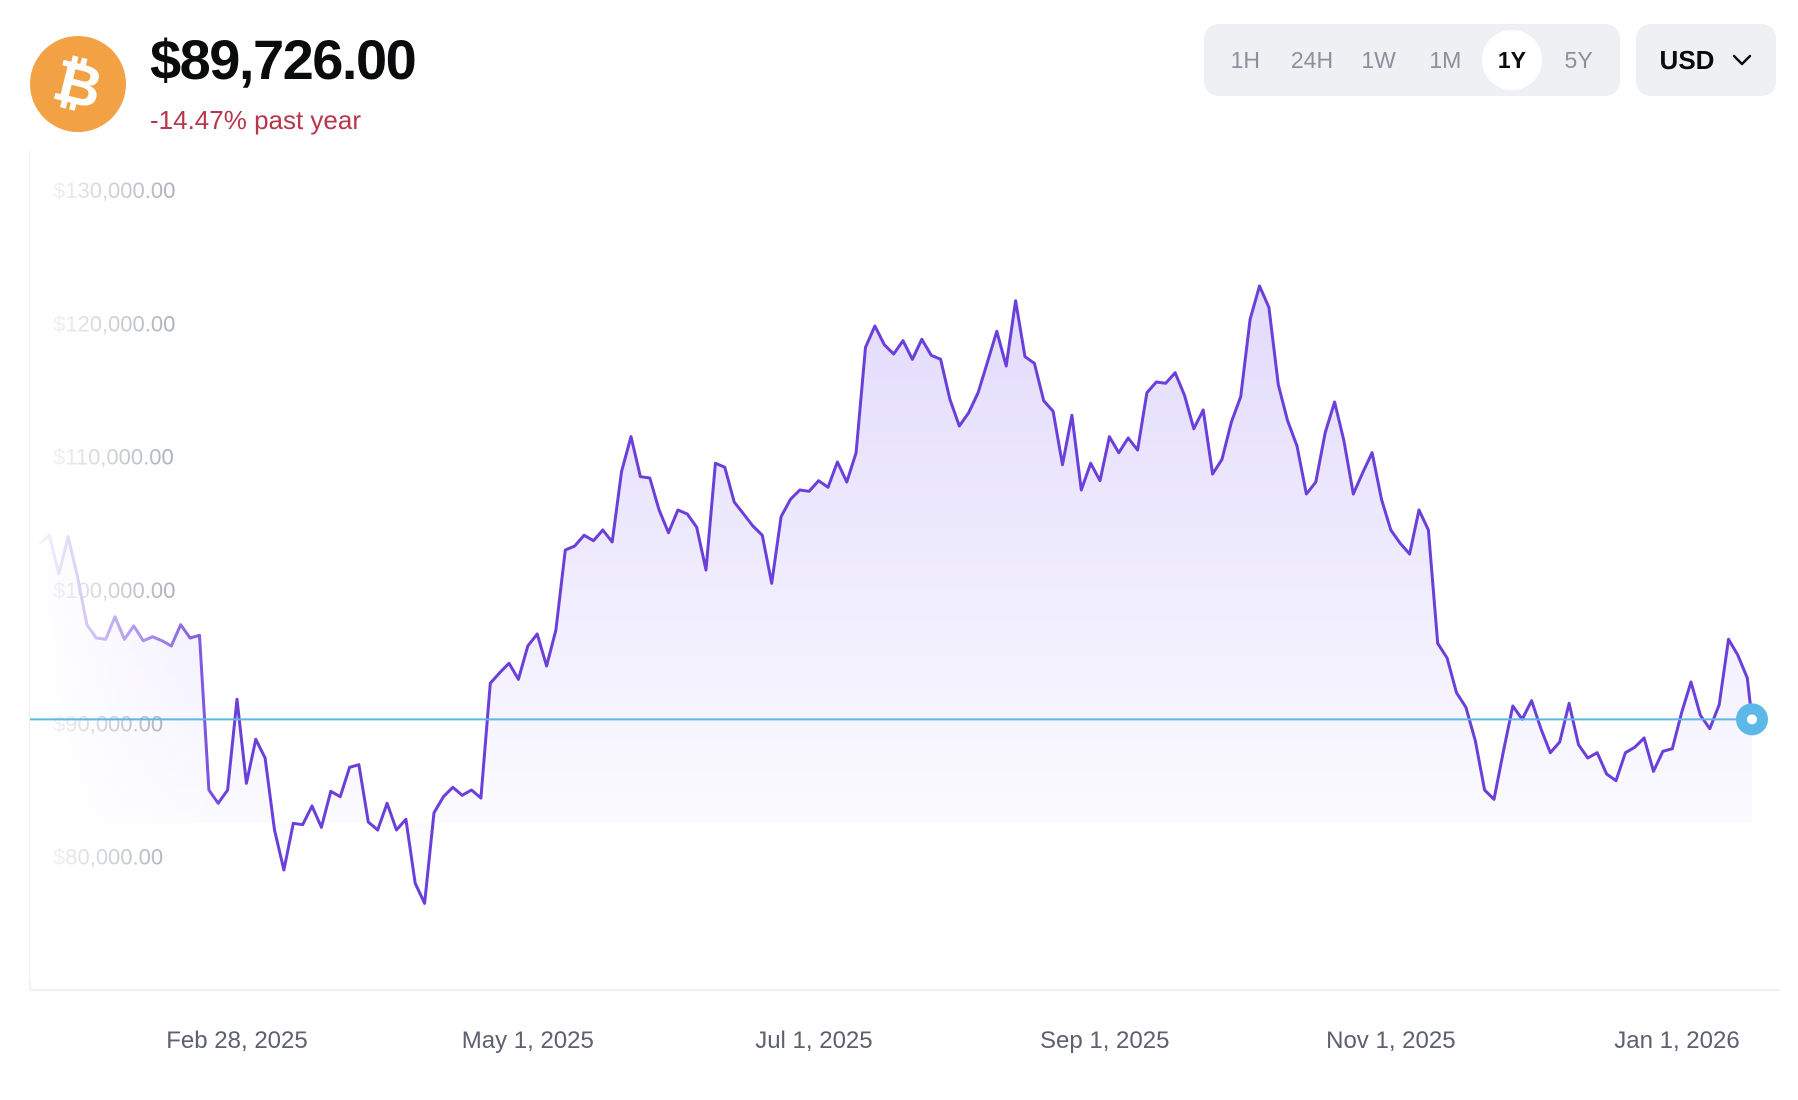 This screenshot has height=1100, width=1798. What do you see at coordinates (1104, 1040) in the screenshot?
I see `x-tick-label: Sep 1, 2025` at bounding box center [1104, 1040].